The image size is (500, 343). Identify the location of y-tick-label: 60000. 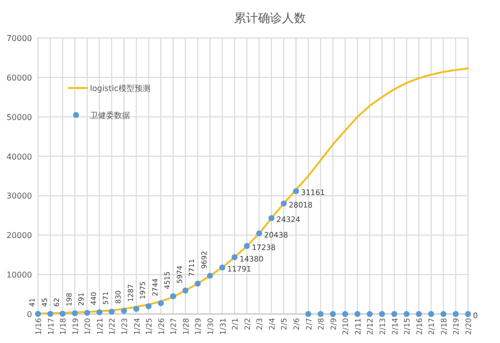
(19, 77).